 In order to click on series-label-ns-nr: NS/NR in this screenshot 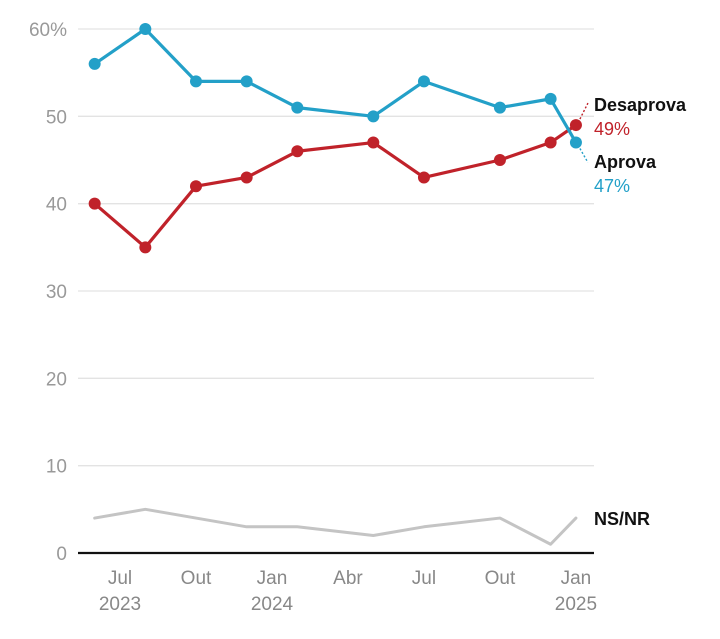, I will do `click(622, 519)`.